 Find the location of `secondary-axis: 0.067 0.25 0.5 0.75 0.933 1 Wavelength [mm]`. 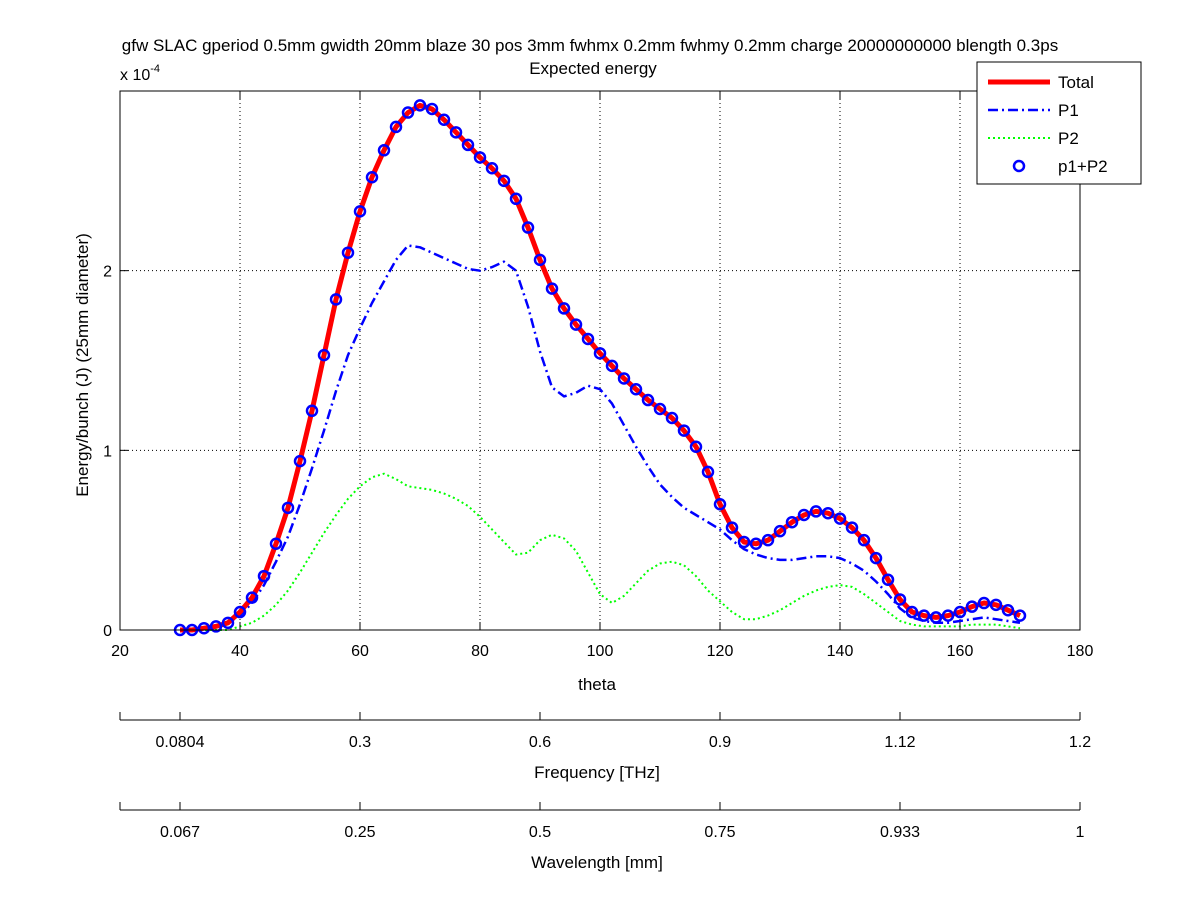

secondary-axis: 0.067 0.25 0.5 0.75 0.933 1 Wavelength [mm] is located at coordinates (602, 837).